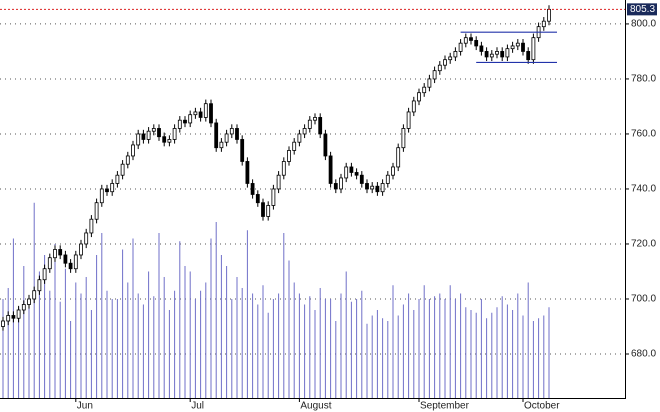 This screenshot has height=412, width=660. What do you see at coordinates (542, 406) in the screenshot?
I see `x-tick-label: October` at bounding box center [542, 406].